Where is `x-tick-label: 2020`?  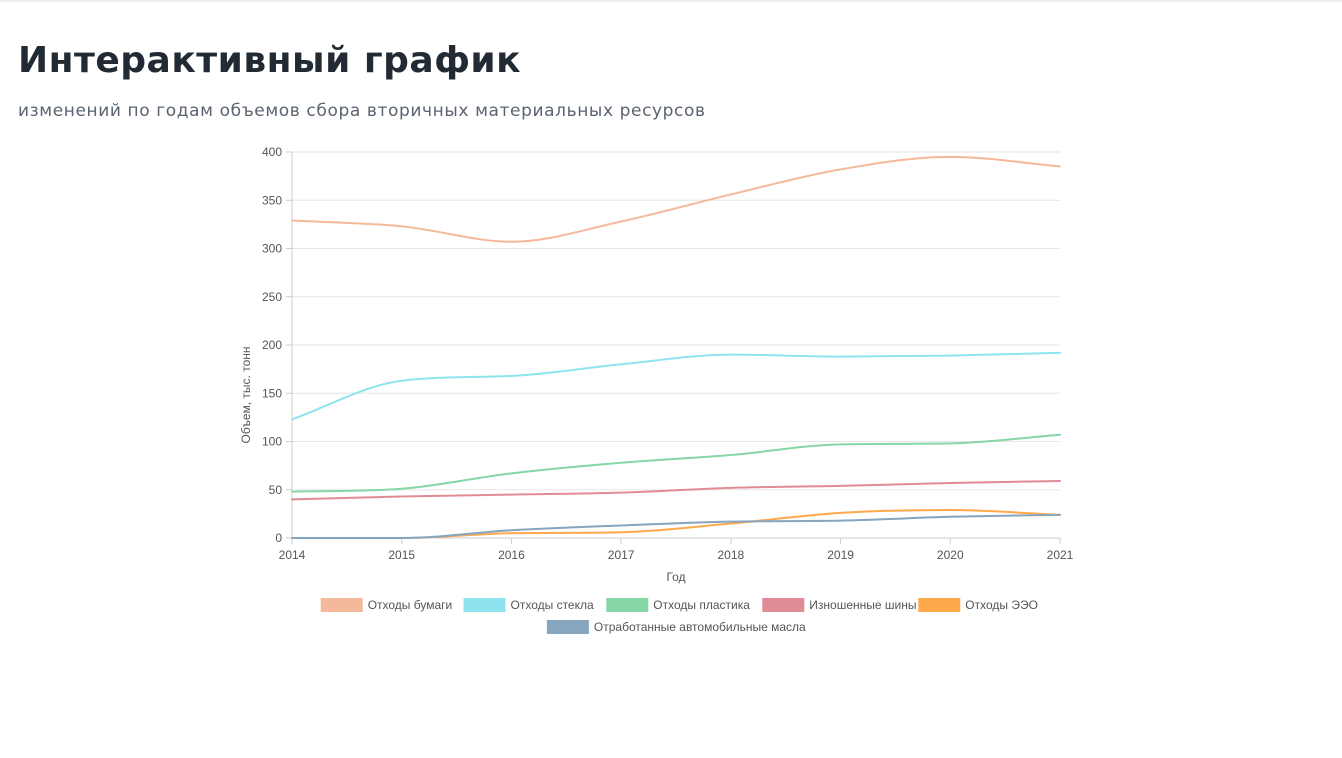
x-tick-label: 2020 is located at coordinates (950, 555).